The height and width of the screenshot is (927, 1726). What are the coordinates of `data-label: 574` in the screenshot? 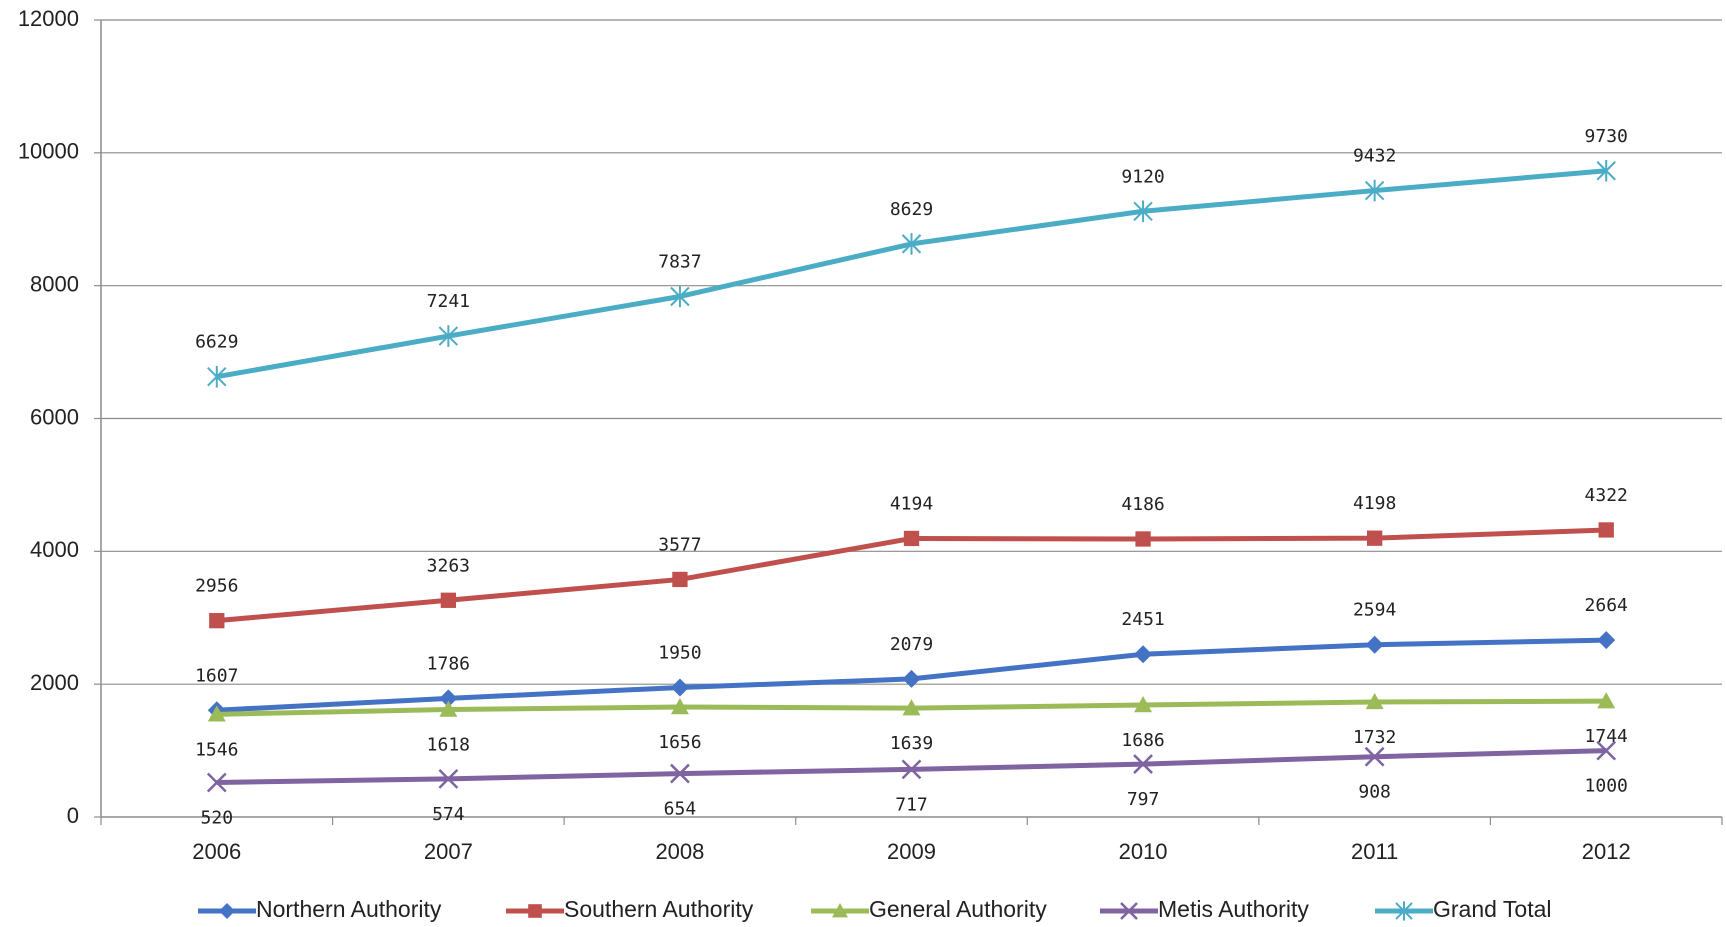 It's located at (448, 814).